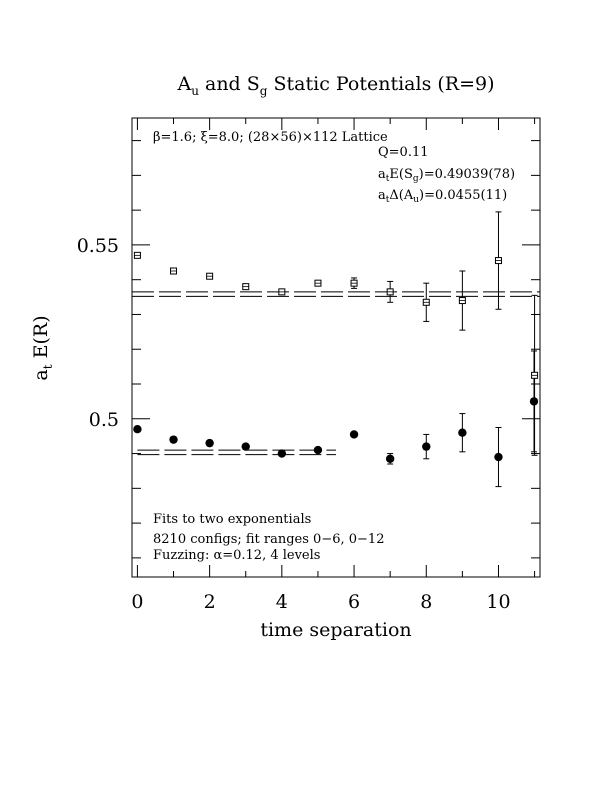 This screenshot has width=612, height=792. I want to click on title-a: A, so click(183, 84).